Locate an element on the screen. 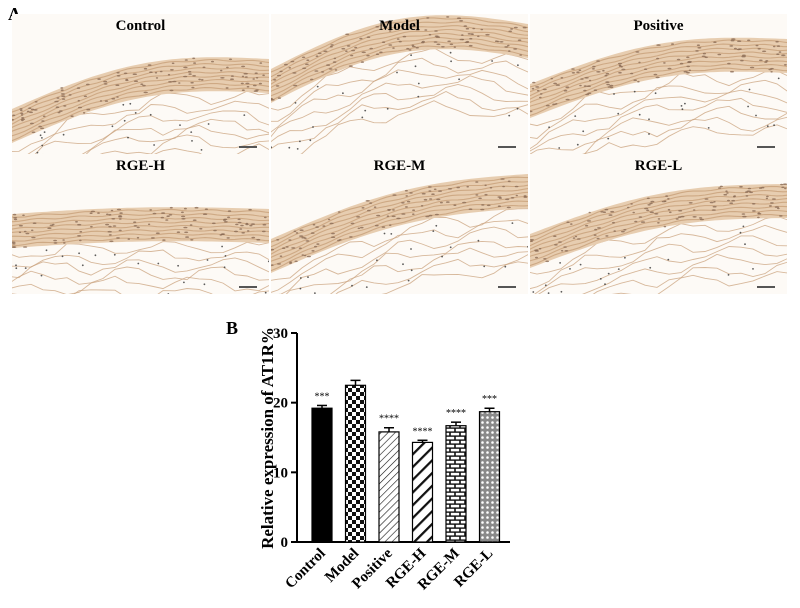  y-tick-label: 10 is located at coordinates (280, 473).